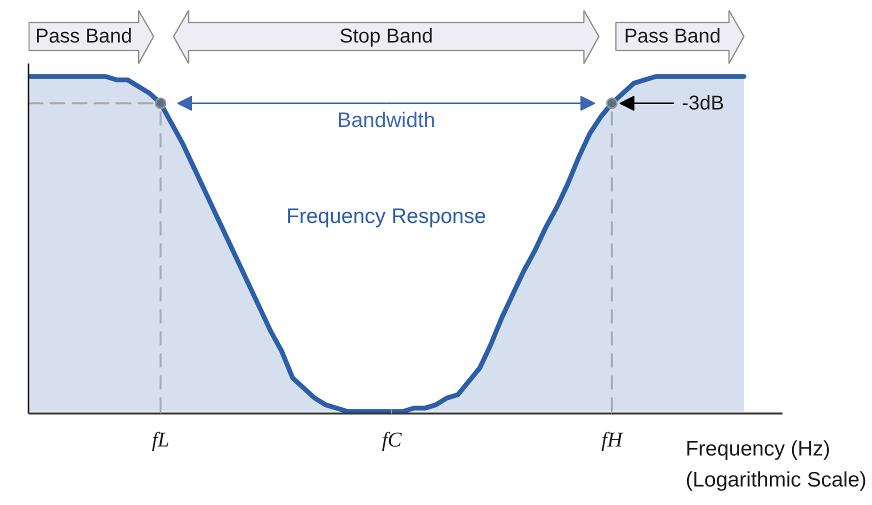 The height and width of the screenshot is (505, 872). What do you see at coordinates (386, 37) in the screenshot?
I see `text: Stop Band` at bounding box center [386, 37].